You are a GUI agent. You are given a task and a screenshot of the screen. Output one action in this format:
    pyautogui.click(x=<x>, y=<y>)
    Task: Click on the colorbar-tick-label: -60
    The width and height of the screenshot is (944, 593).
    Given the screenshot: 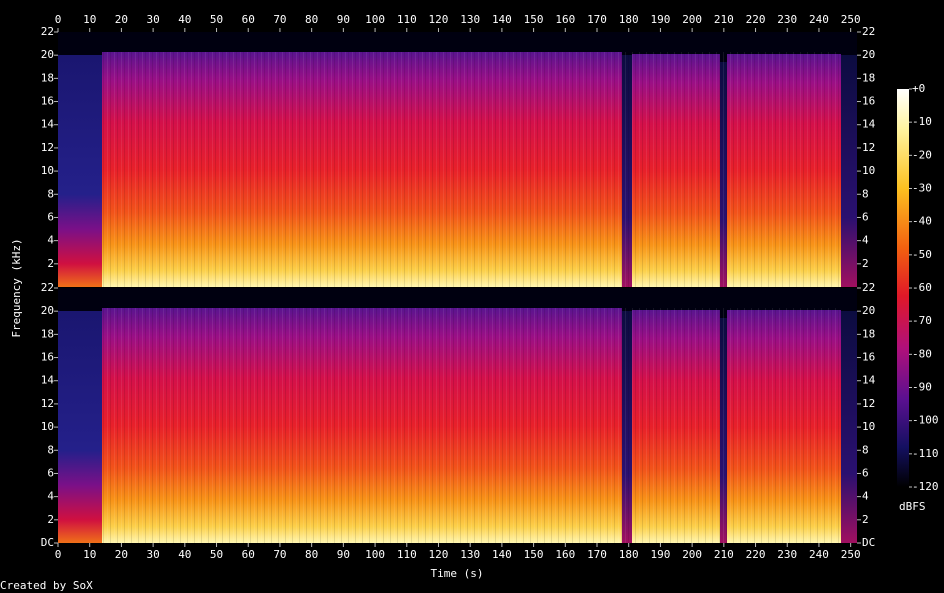 What is the action you would take?
    pyautogui.click(x=922, y=287)
    